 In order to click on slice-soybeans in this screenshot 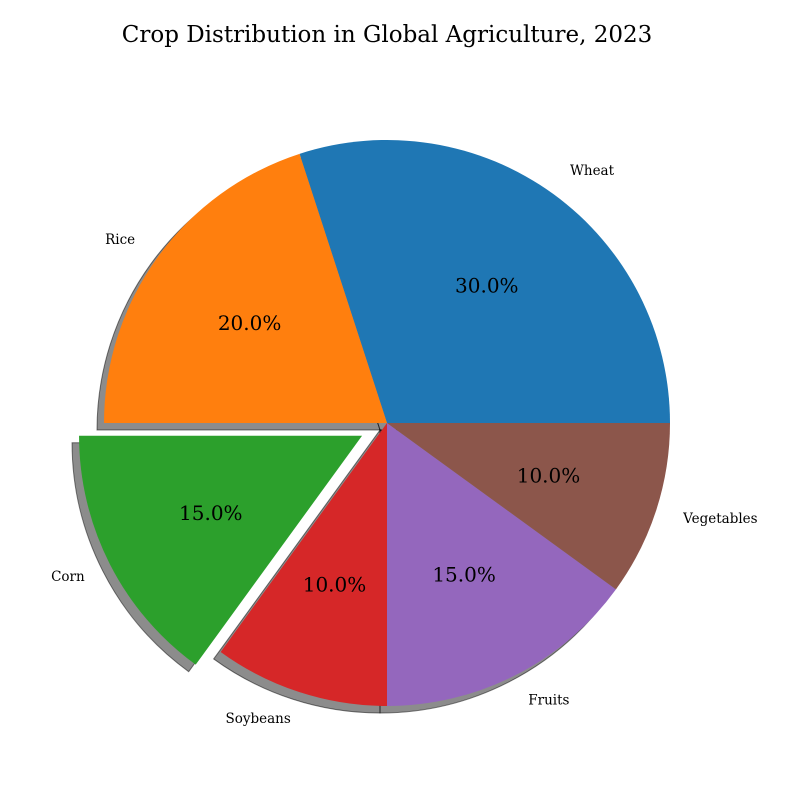, I will do `click(303, 564)`.